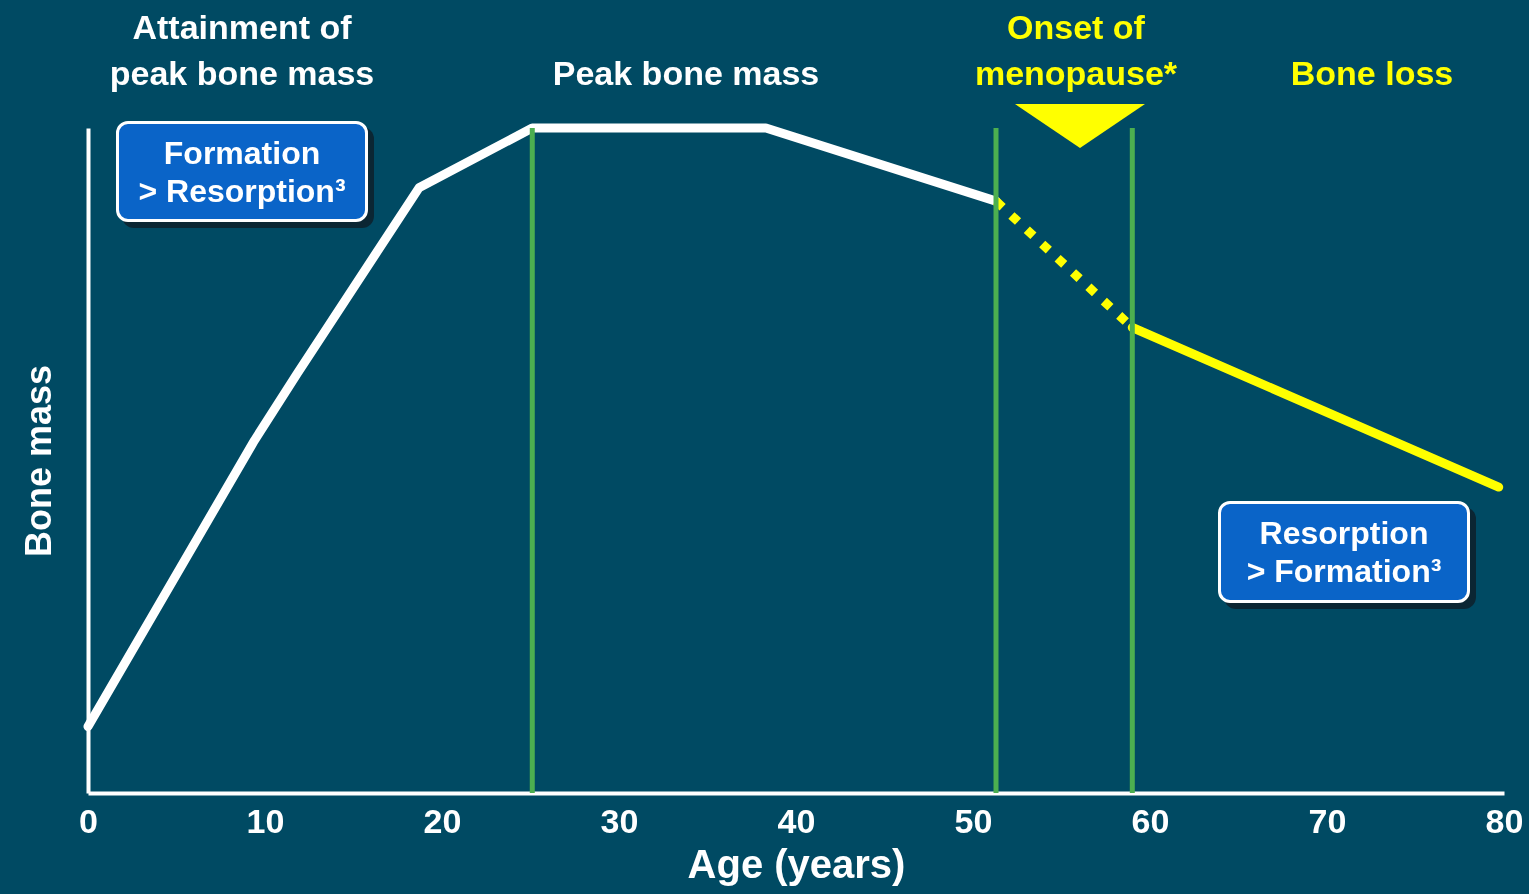 The height and width of the screenshot is (894, 1529). I want to click on x-tick-label: 20, so click(442, 820).